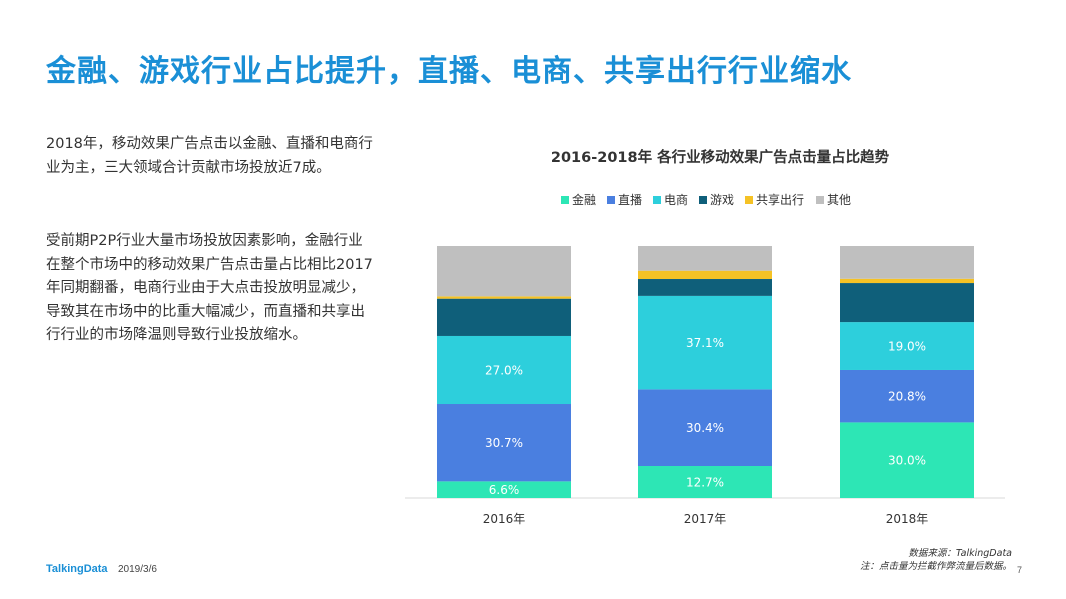 The width and height of the screenshot is (1066, 599). I want to click on source-note: 数据来源：TalkingData 注：点击量为拦截作弊流量后数据。, so click(936, 560).